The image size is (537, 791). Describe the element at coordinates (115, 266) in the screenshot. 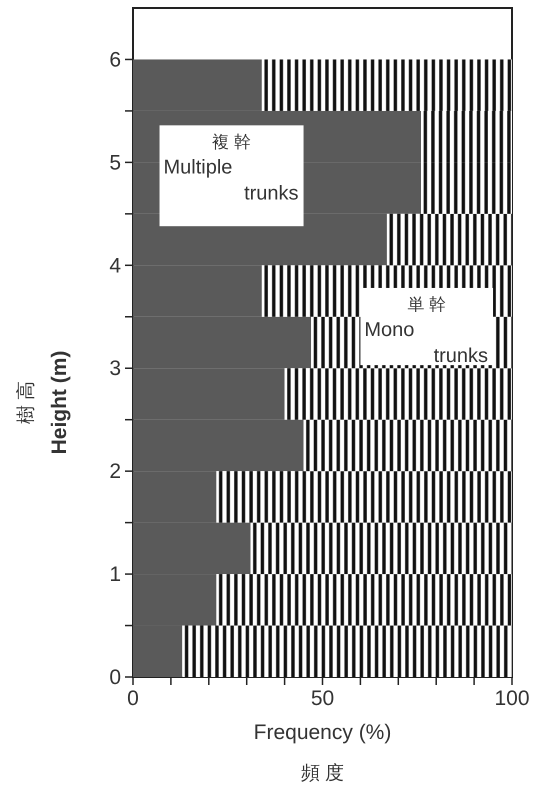

I see `y-tick-label: 4` at that location.